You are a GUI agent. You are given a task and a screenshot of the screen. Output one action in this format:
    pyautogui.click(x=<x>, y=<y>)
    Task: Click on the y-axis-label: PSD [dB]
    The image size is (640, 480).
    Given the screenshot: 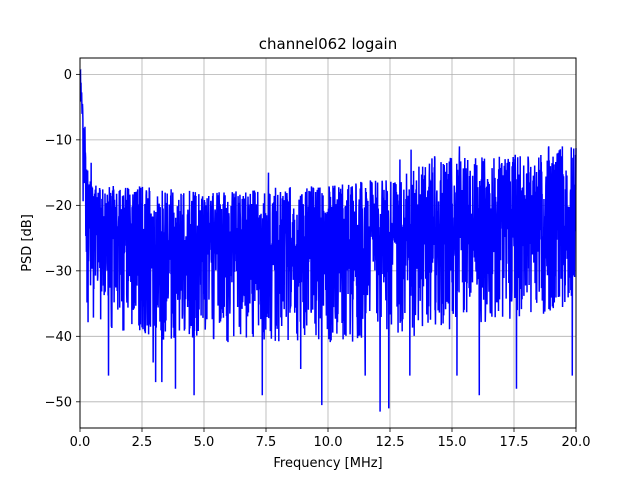 What is the action you would take?
    pyautogui.click(x=27, y=243)
    